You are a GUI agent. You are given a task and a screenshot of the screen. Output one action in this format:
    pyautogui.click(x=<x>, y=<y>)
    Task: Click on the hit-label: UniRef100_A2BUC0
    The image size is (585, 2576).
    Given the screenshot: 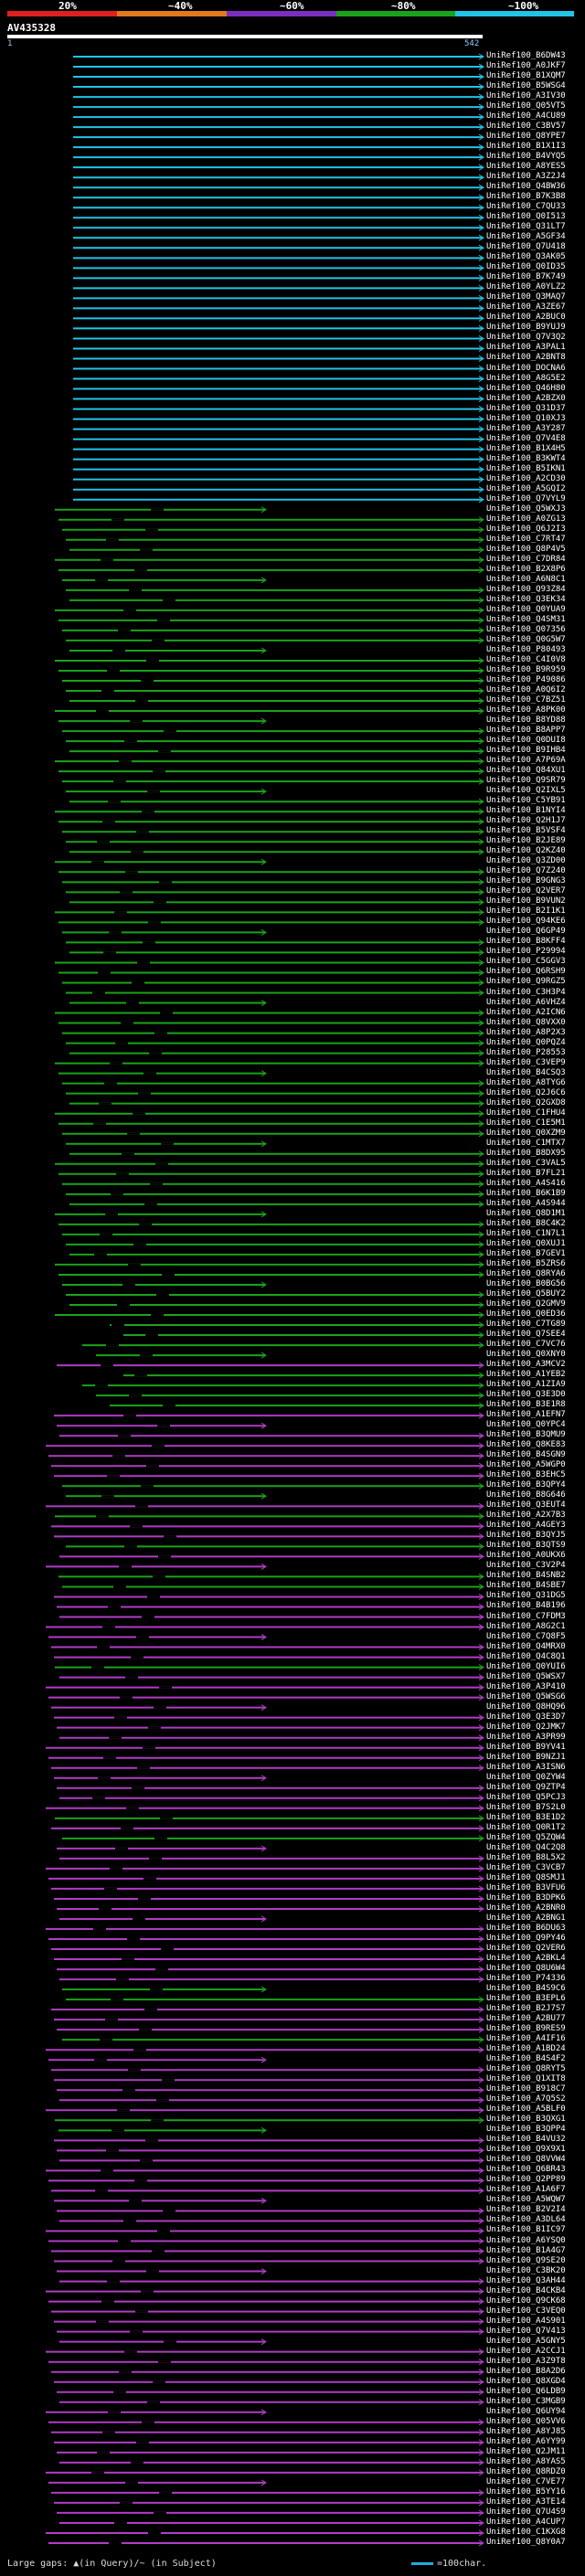 What is the action you would take?
    pyautogui.click(x=526, y=318)
    